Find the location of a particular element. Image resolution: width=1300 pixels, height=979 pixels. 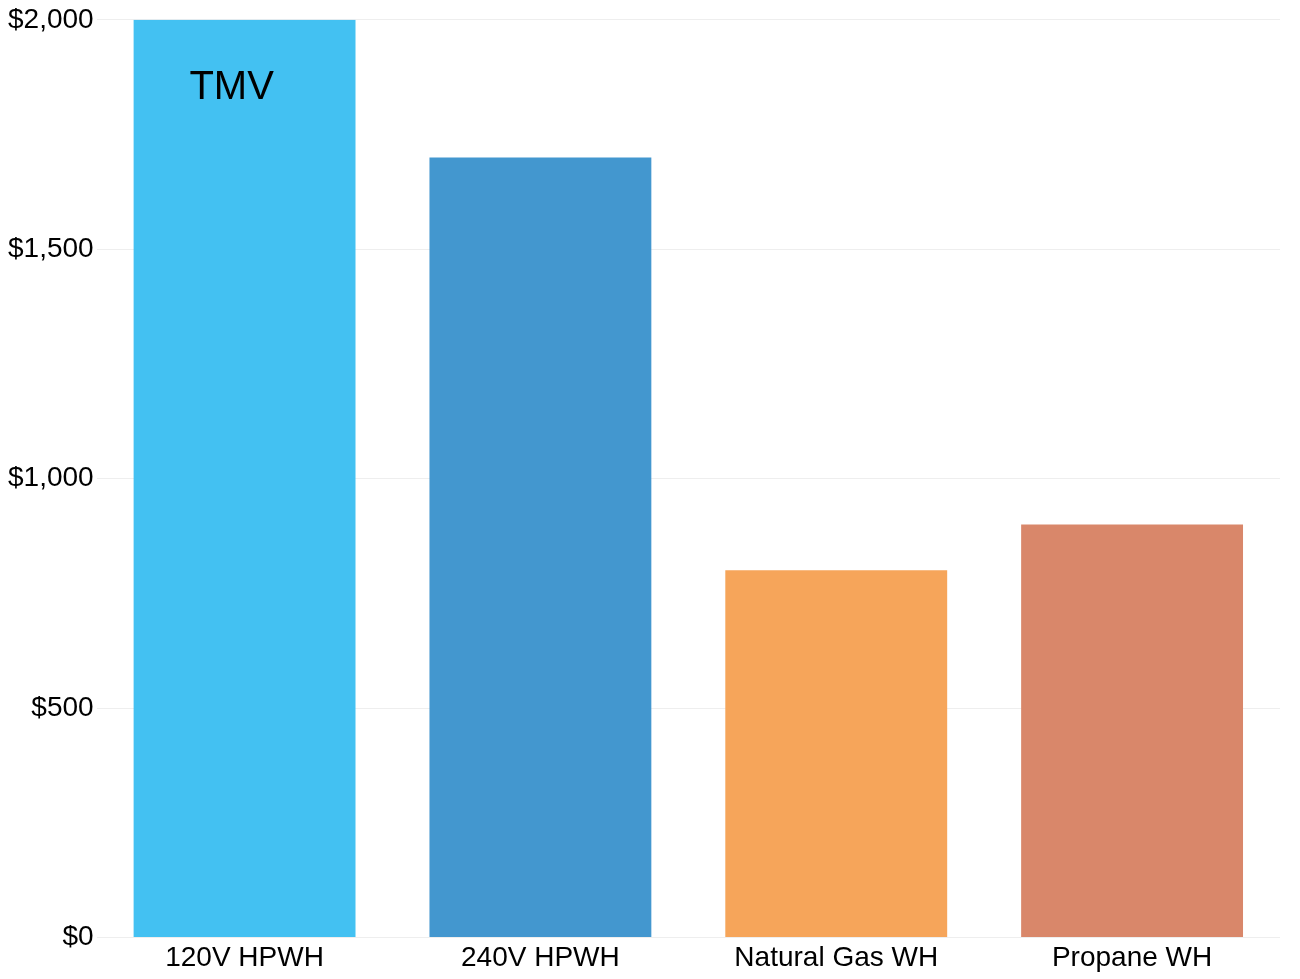

y-tick-label: $1,000 is located at coordinates (51, 477).